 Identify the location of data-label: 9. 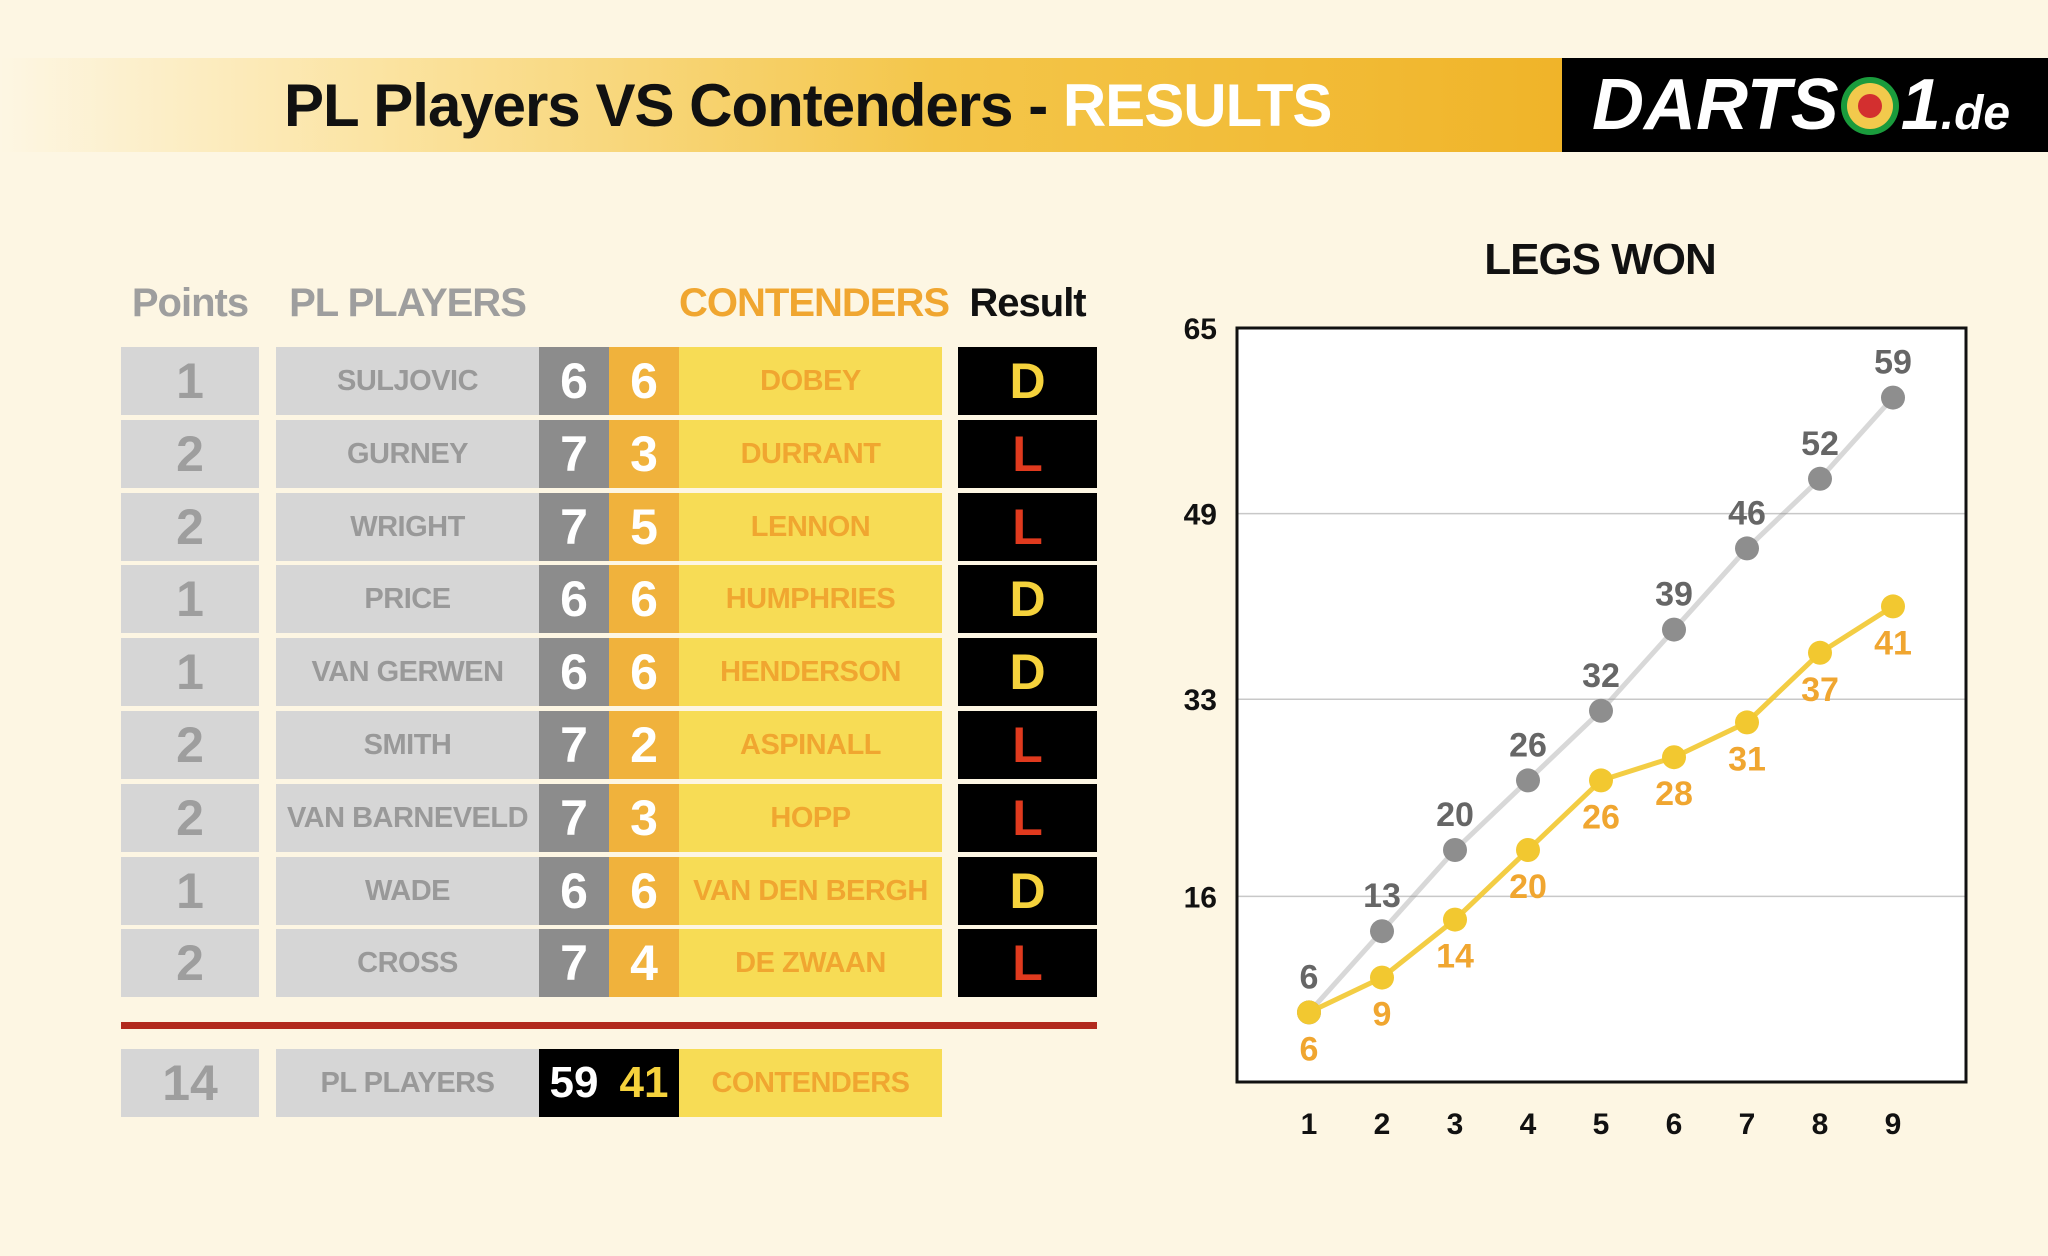
(1382, 1015).